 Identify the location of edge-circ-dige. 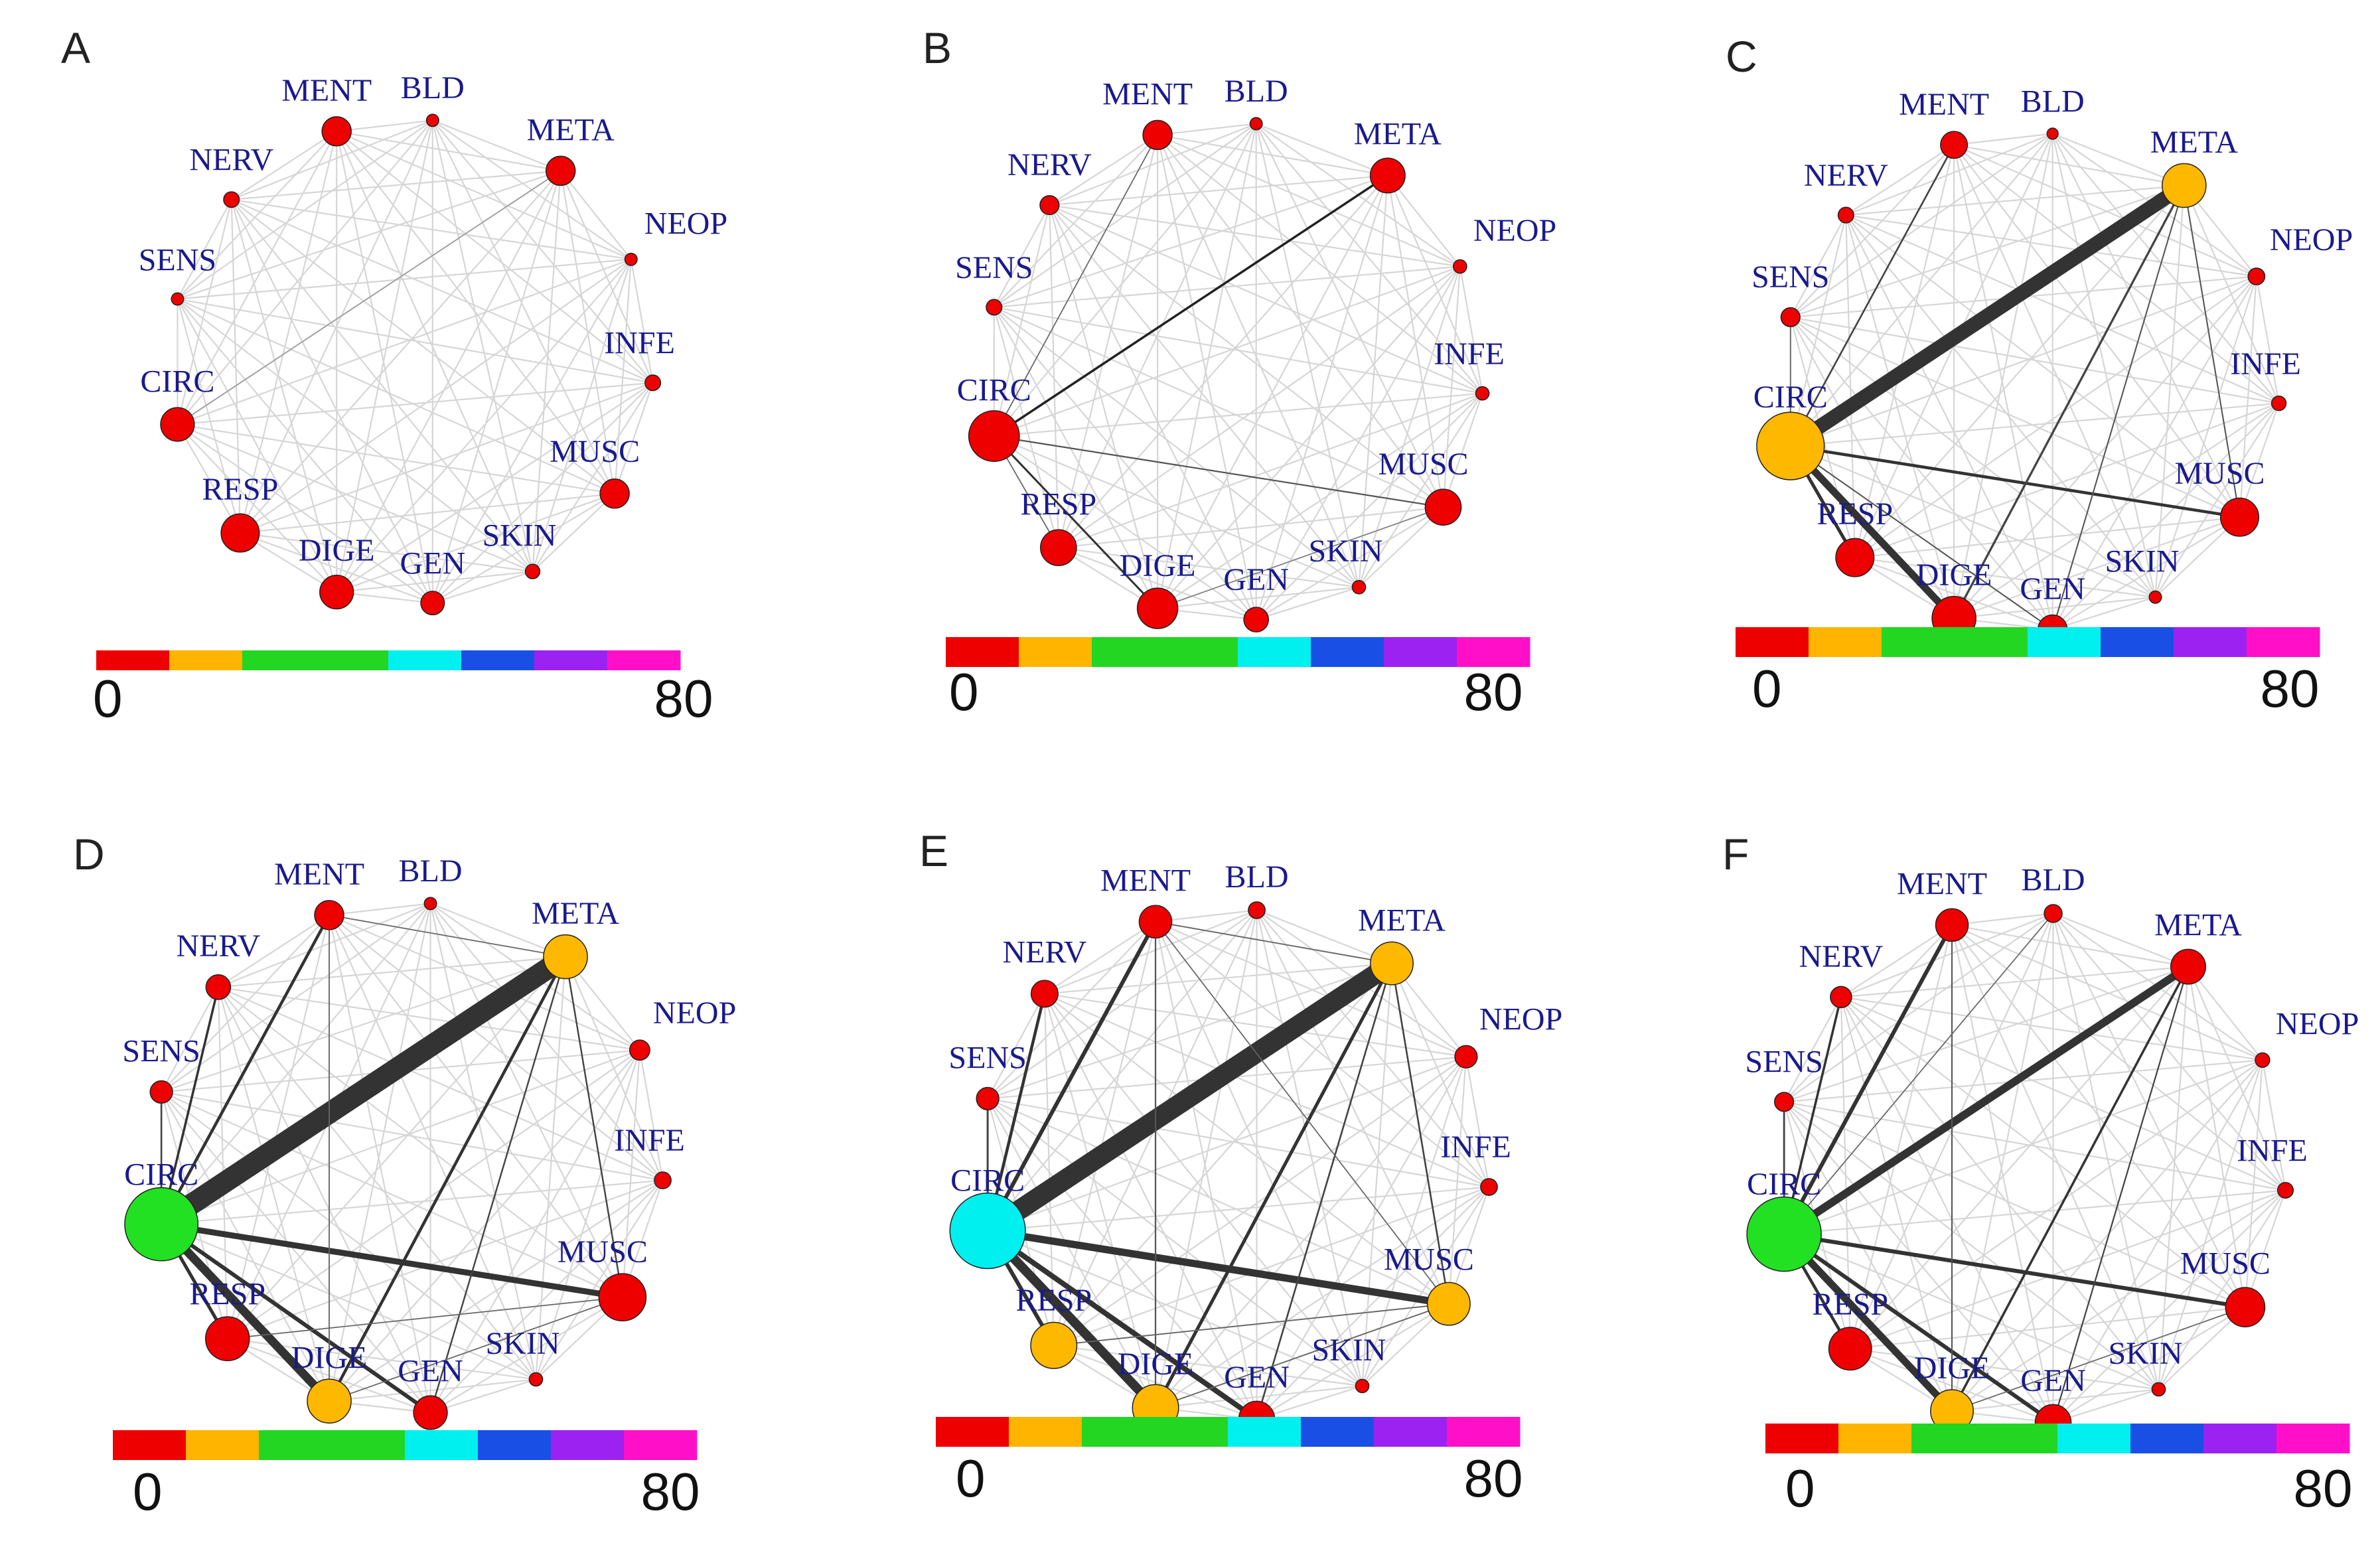
(1071, 1319).